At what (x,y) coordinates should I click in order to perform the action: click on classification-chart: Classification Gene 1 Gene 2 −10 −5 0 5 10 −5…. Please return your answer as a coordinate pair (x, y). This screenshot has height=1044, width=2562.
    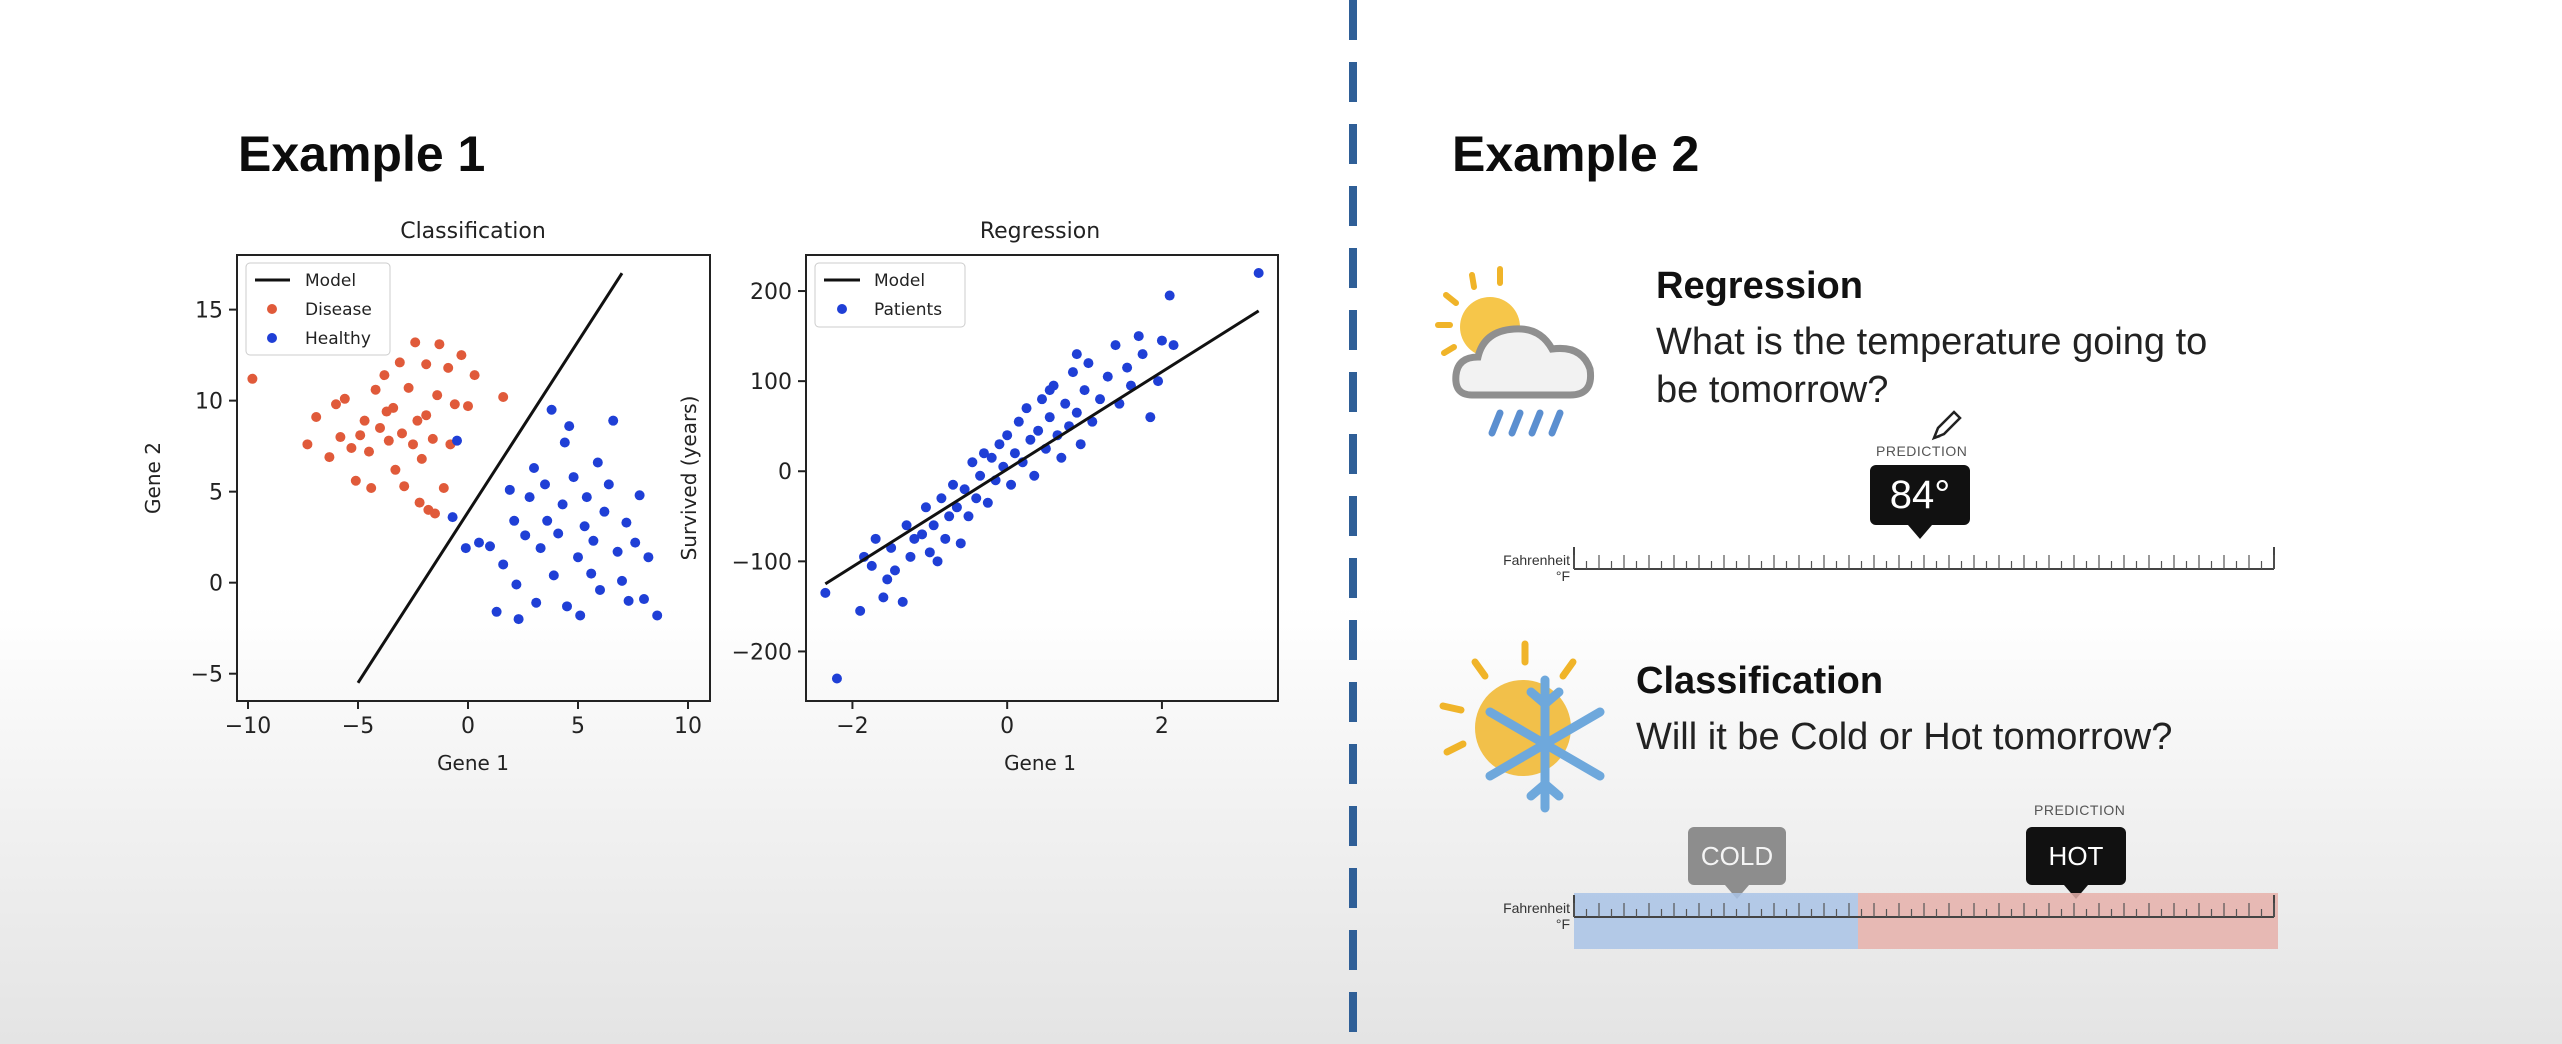
    Looking at the image, I should click on (426, 497).